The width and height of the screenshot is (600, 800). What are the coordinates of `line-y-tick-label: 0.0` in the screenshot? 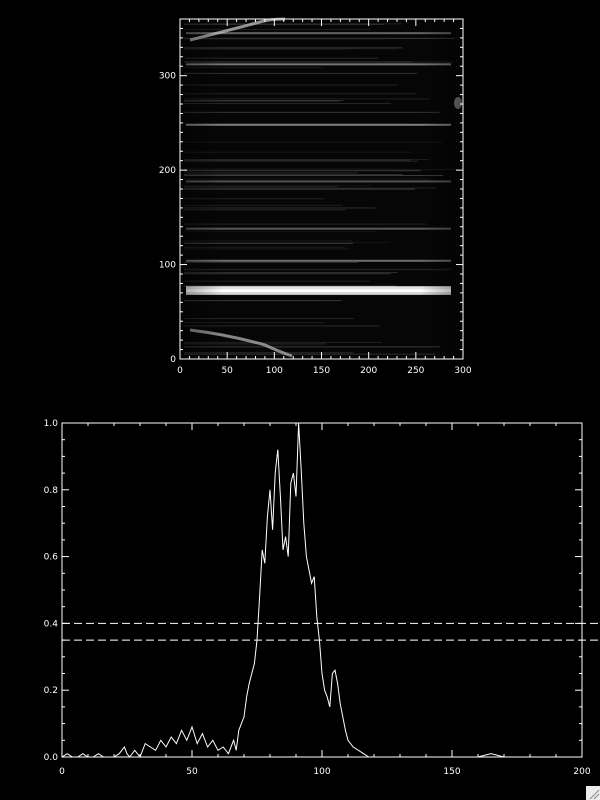 It's located at (51, 758).